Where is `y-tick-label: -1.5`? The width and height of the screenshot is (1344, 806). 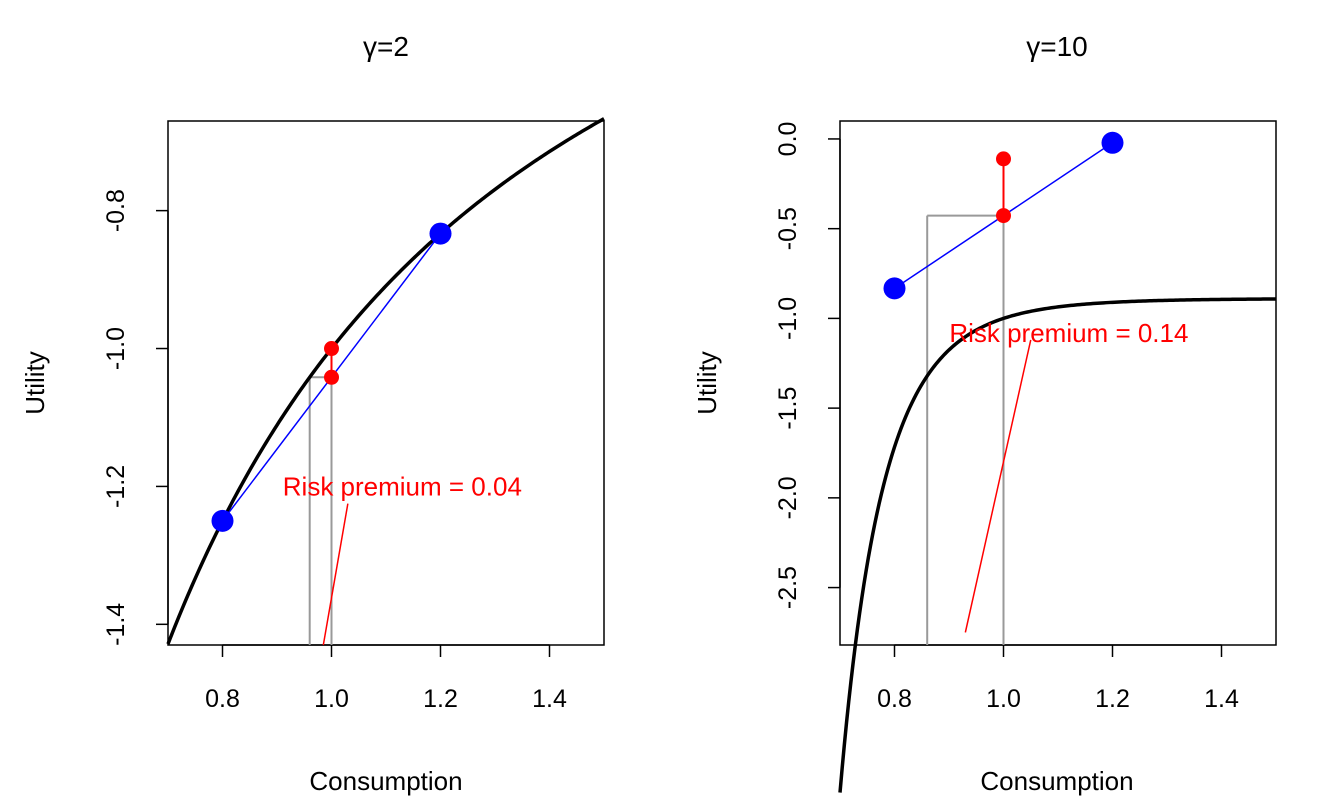
y-tick-label: -1.5 is located at coordinates (788, 408).